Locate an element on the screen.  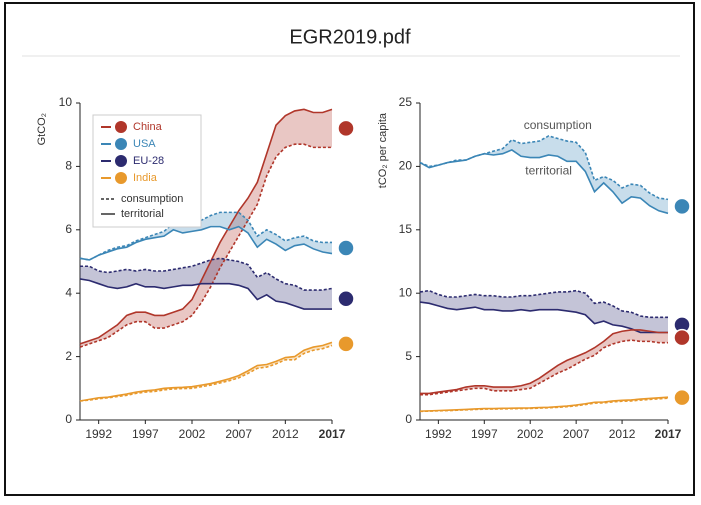
y-tick-label: 25 is located at coordinates (406, 102).